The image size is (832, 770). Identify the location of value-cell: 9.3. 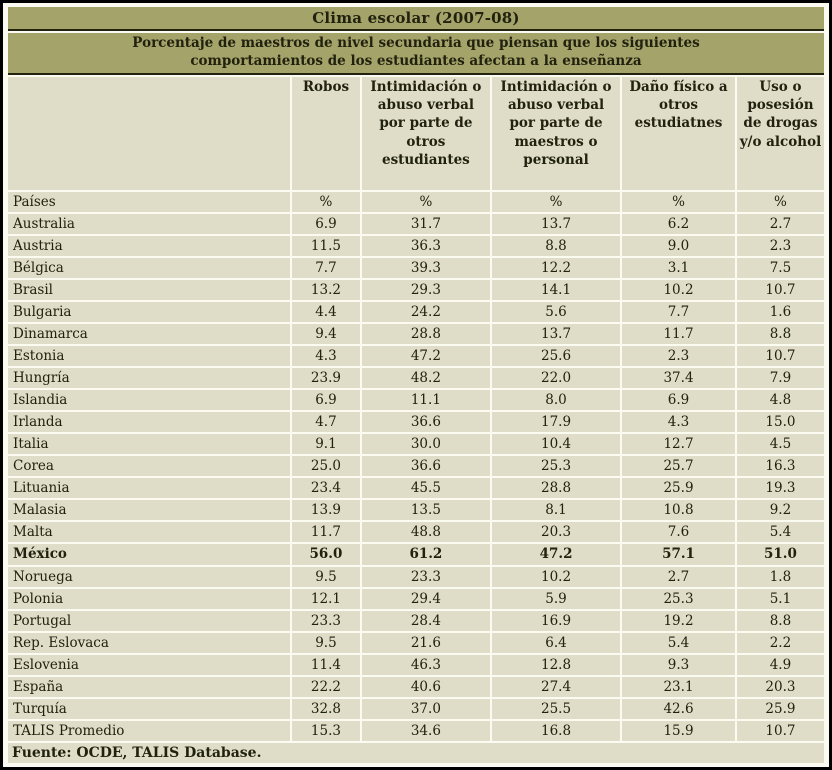
(678, 664).